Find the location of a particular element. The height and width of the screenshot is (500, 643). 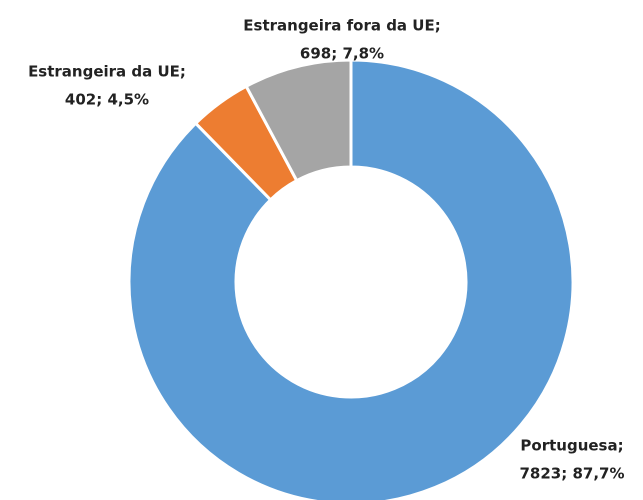

donut-slice is located at coordinates (298, 120).